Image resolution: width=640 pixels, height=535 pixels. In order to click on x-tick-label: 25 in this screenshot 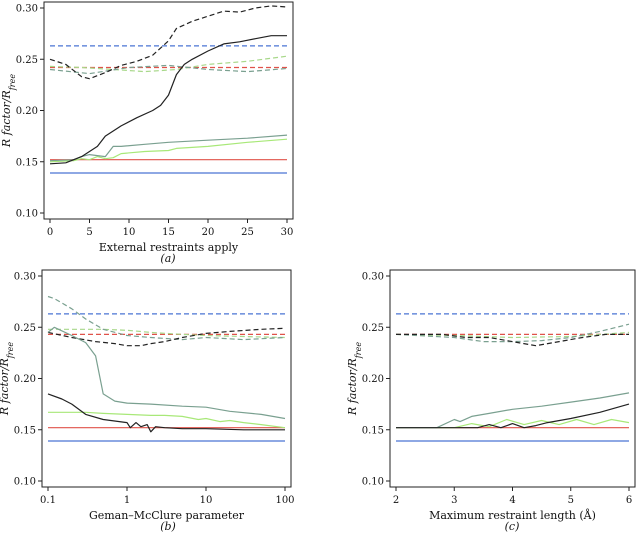, I will do `click(247, 232)`.